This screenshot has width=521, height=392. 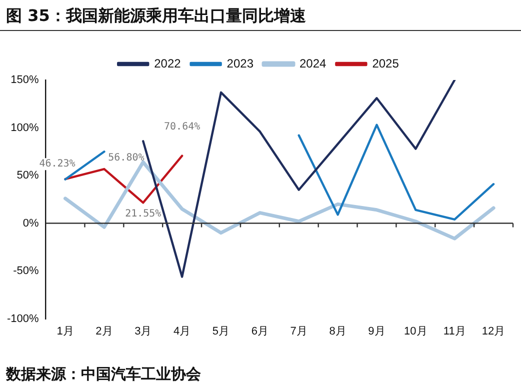 What do you see at coordinates (57, 164) in the screenshot?
I see `data-label: 46.23%` at bounding box center [57, 164].